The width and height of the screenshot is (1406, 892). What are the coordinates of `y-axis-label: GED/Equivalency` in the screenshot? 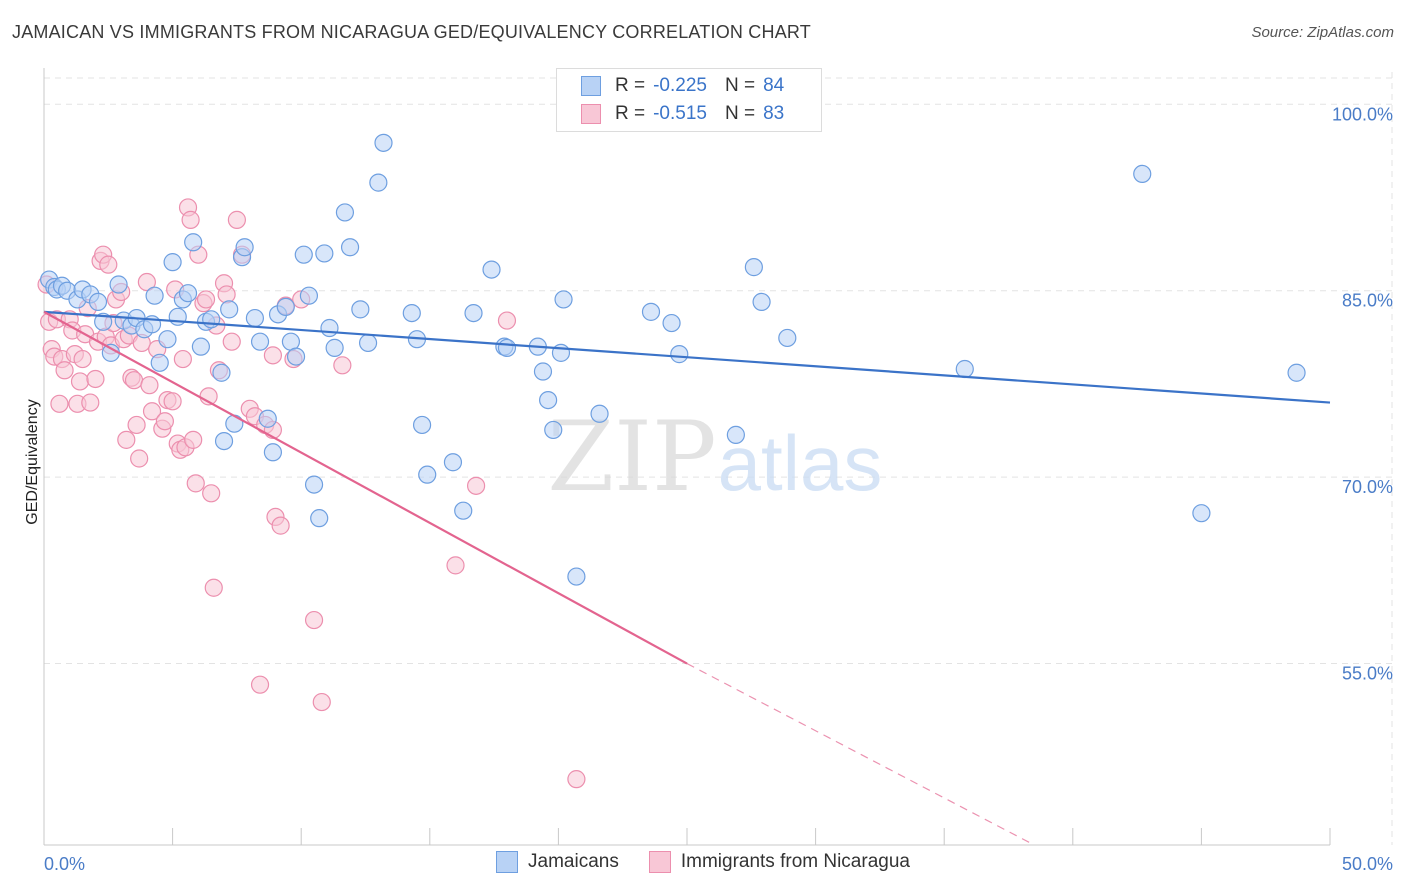 It's located at (32, 461).